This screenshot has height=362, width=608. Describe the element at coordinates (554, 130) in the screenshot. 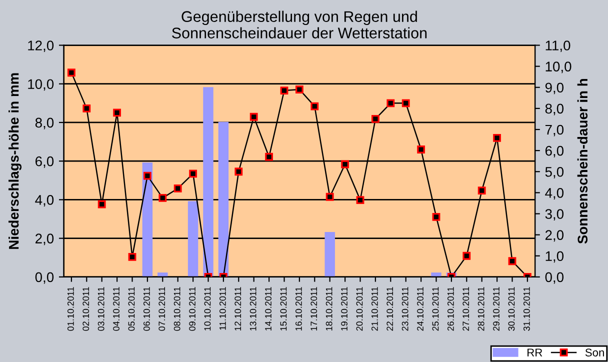

I see `y2-tick-label: 7,0` at that location.